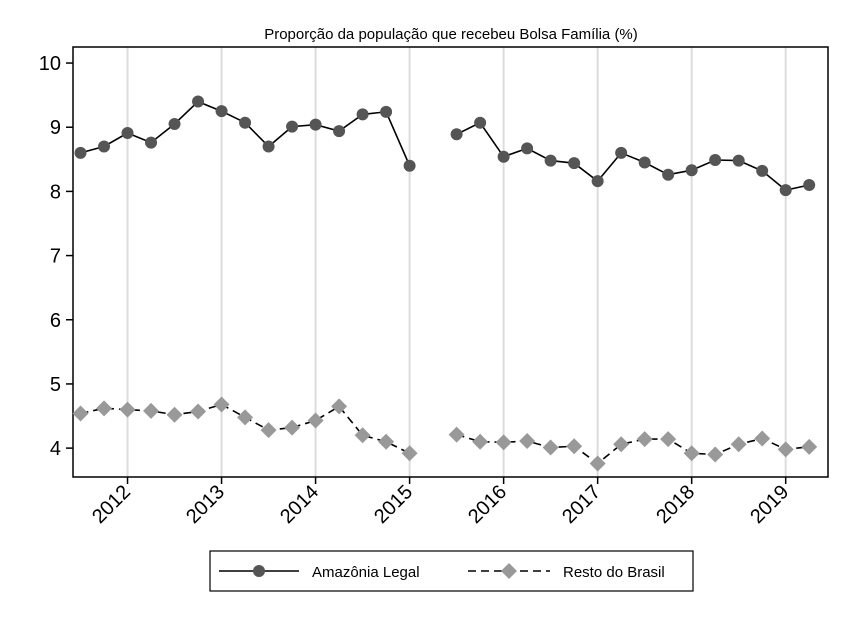  Describe the element at coordinates (55, 321) in the screenshot. I see `y-tick-label: 6` at that location.